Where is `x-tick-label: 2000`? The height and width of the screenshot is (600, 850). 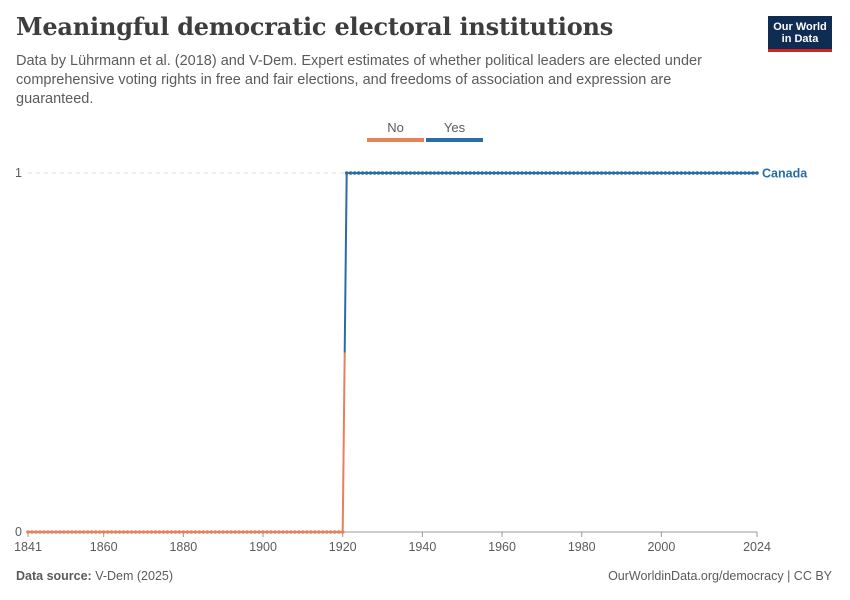 x-tick-label: 2000 is located at coordinates (661, 547).